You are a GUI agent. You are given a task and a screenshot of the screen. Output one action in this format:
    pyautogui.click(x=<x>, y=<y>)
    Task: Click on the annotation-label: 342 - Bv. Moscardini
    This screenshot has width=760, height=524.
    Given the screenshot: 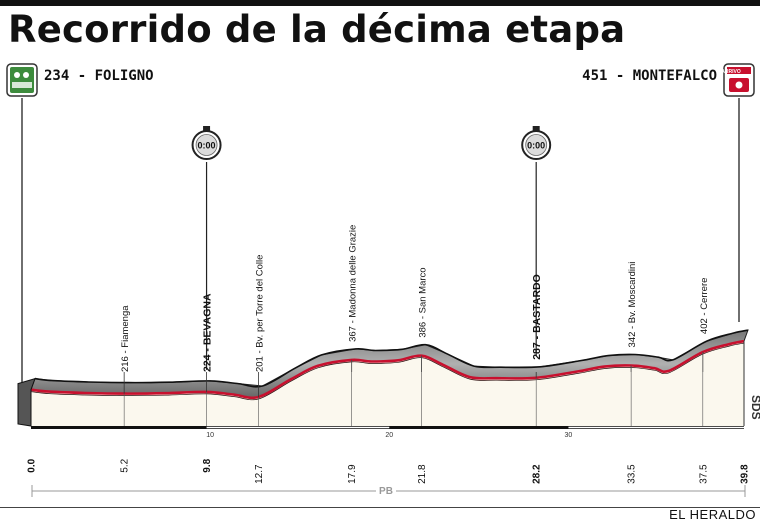 What is the action you would take?
    pyautogui.click(x=632, y=305)
    